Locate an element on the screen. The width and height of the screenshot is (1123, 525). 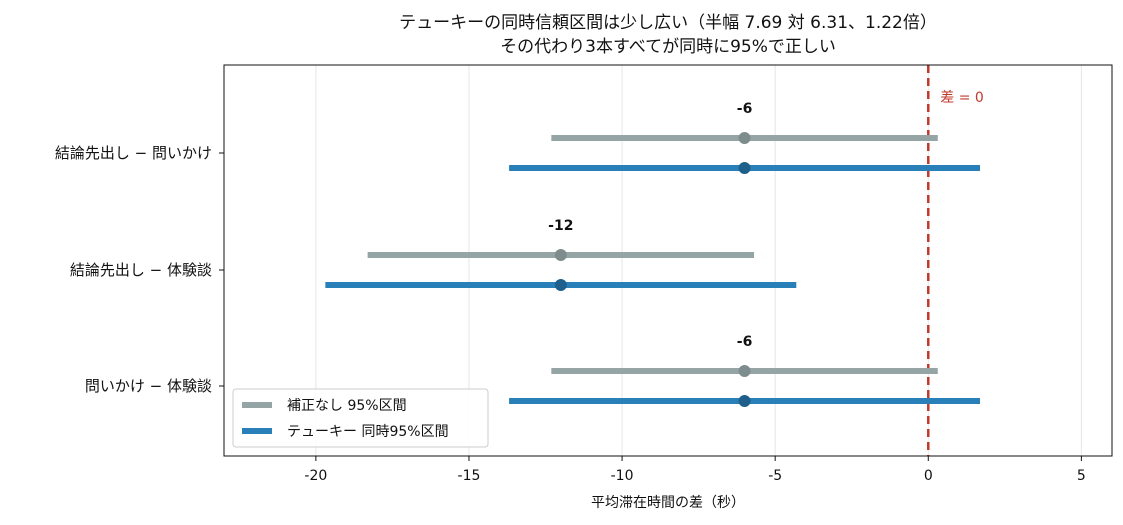
x-axis-label: 平均滞在時間の差（秒） is located at coordinates (668, 503).